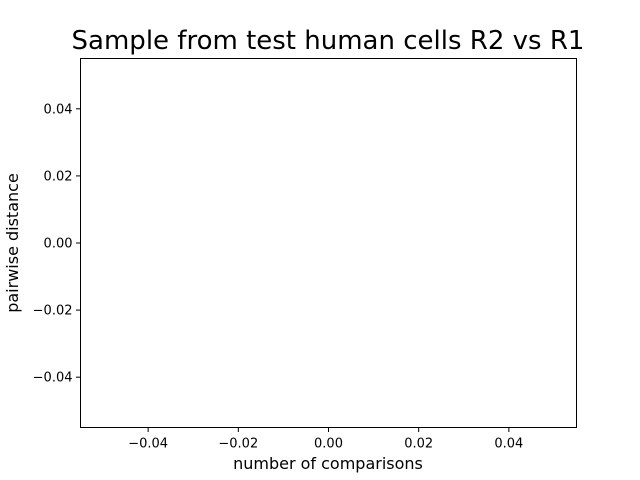 The image size is (640, 480). Describe the element at coordinates (53, 311) in the screenshot. I see `y-tick-label: −0.02` at that location.